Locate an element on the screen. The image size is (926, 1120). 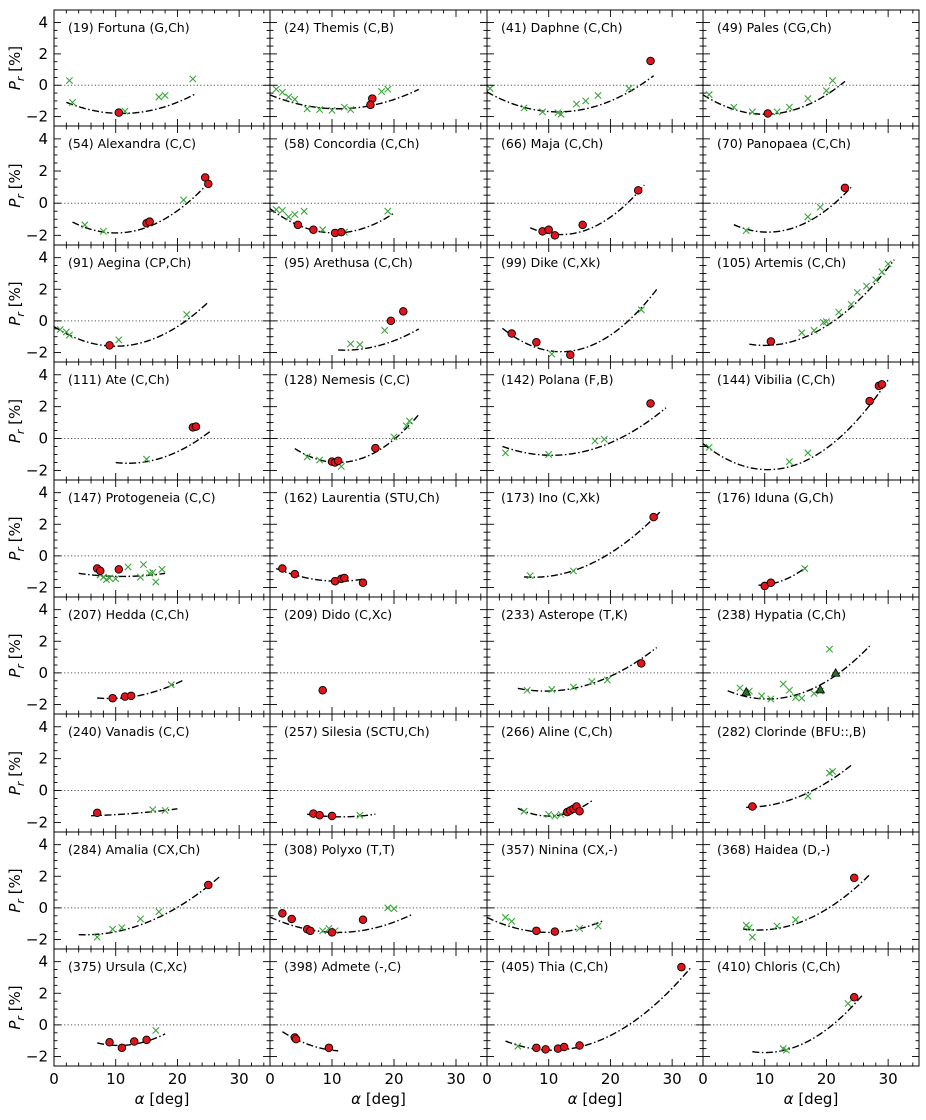
x-tick-label: 10 is located at coordinates (331, 1079).